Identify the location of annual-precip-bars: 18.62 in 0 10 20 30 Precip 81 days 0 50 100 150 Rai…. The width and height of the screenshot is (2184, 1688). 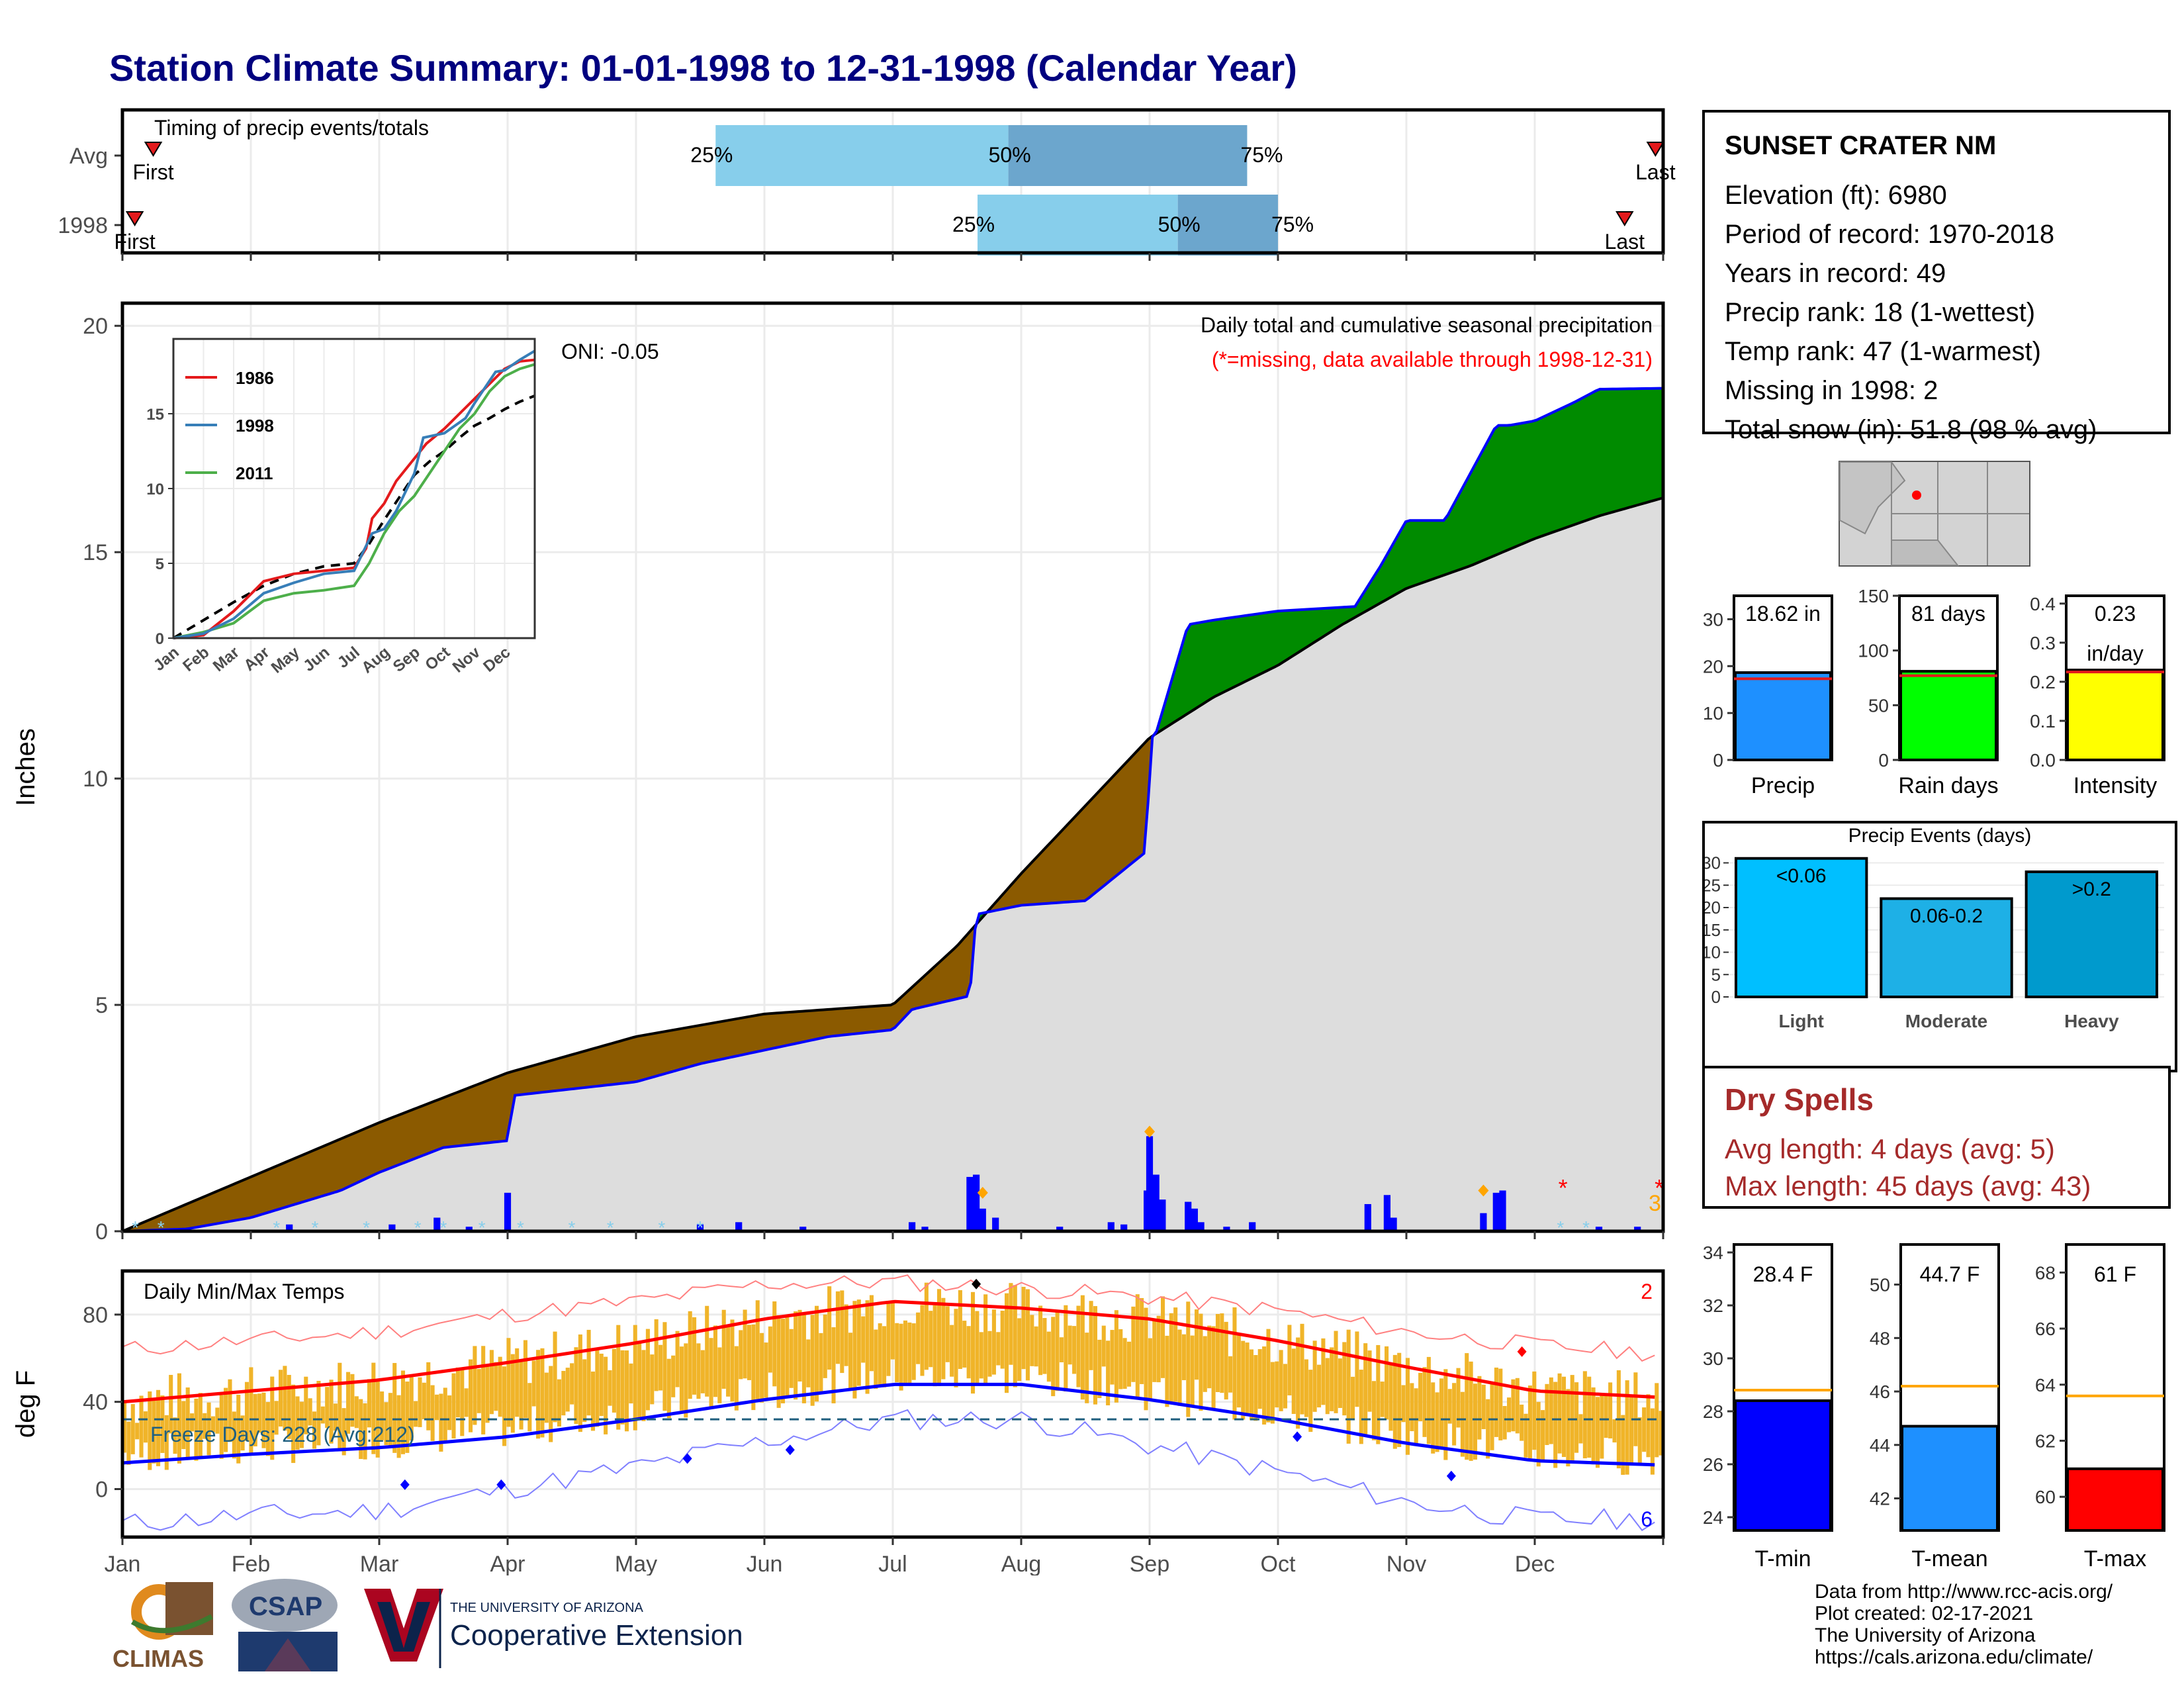
(1934, 692).